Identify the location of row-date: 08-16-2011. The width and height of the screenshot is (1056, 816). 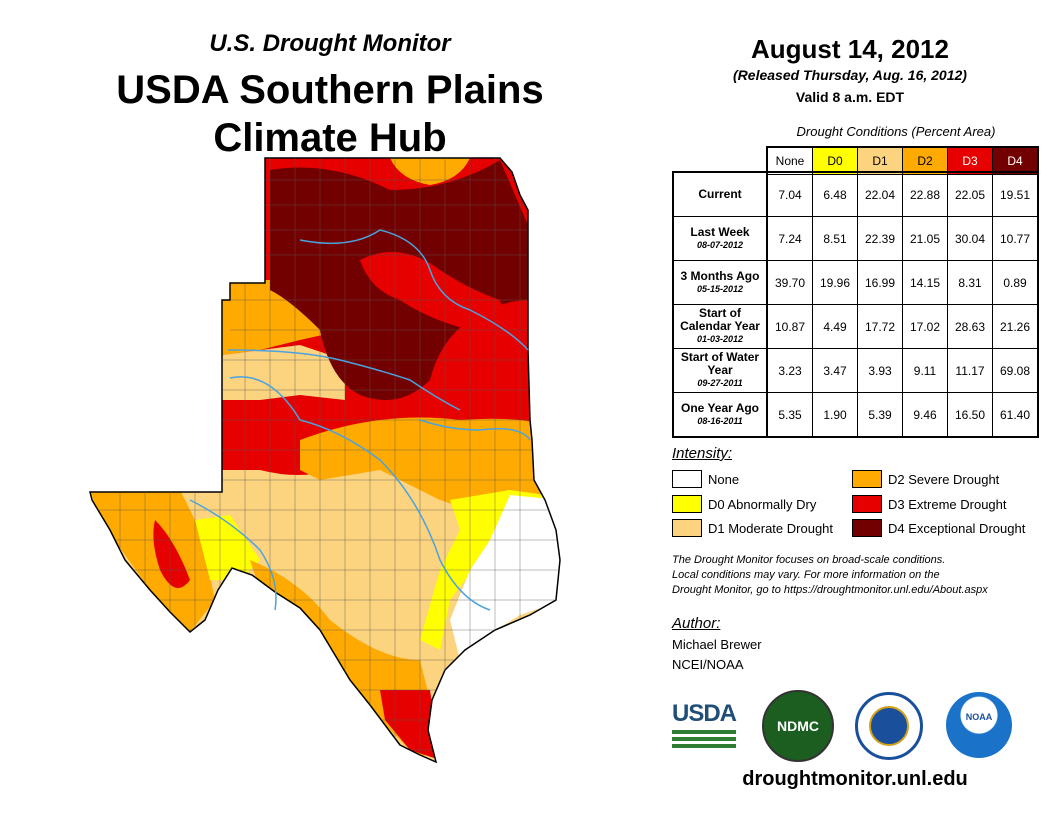
(720, 420).